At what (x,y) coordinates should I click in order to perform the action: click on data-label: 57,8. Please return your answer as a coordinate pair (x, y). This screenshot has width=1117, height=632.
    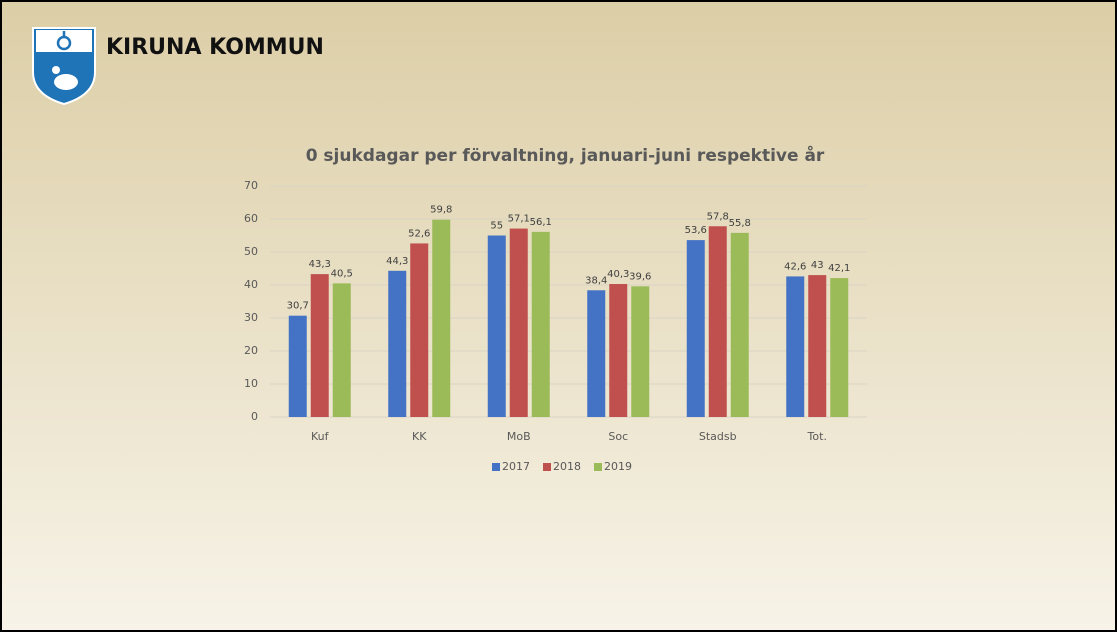
    Looking at the image, I should click on (718, 216).